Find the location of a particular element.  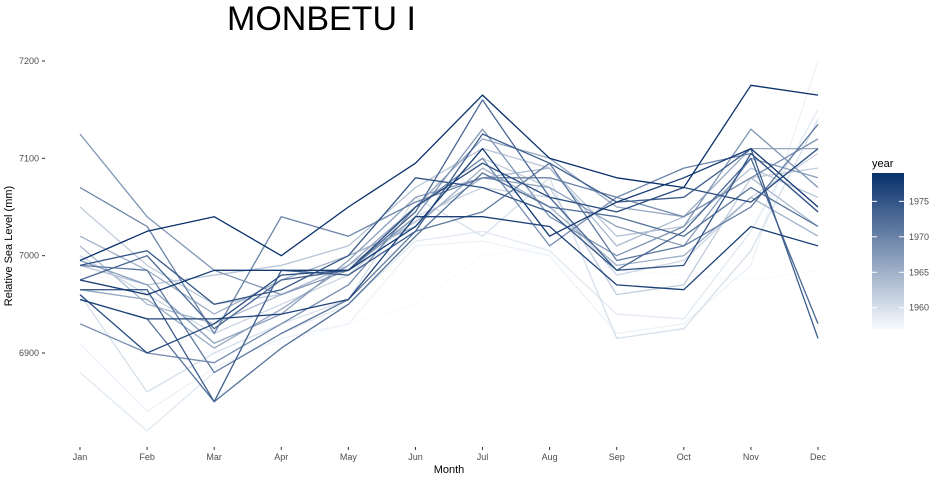

x-tick-label: Apr is located at coordinates (281, 457).